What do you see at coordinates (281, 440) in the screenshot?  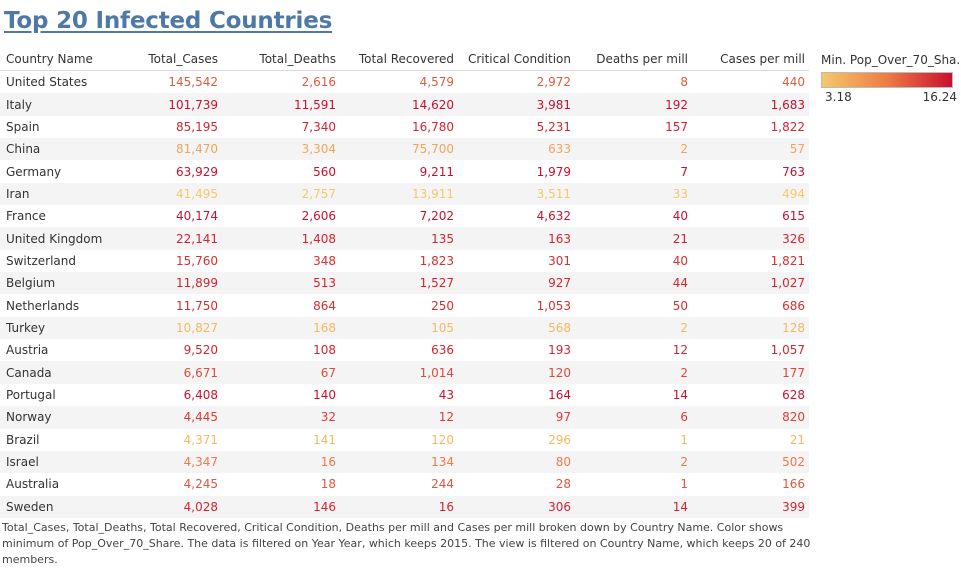 I see `value-cell: 141` at bounding box center [281, 440].